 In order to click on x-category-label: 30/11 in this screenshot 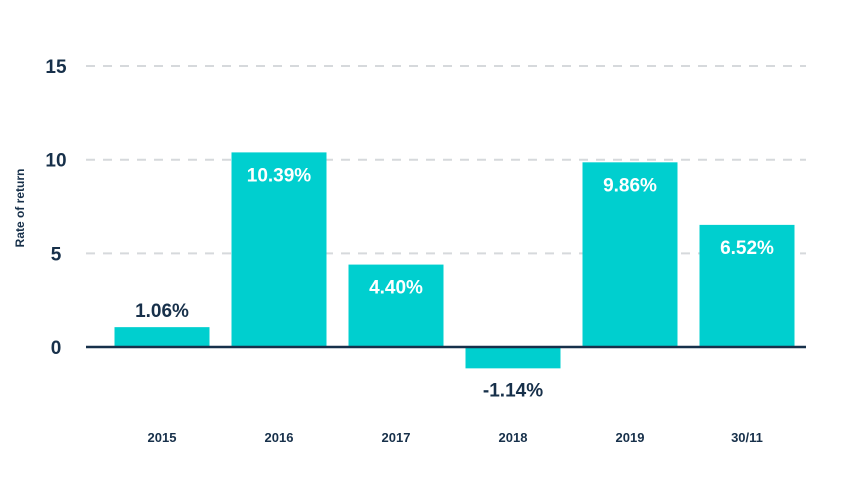, I will do `click(747, 437)`.